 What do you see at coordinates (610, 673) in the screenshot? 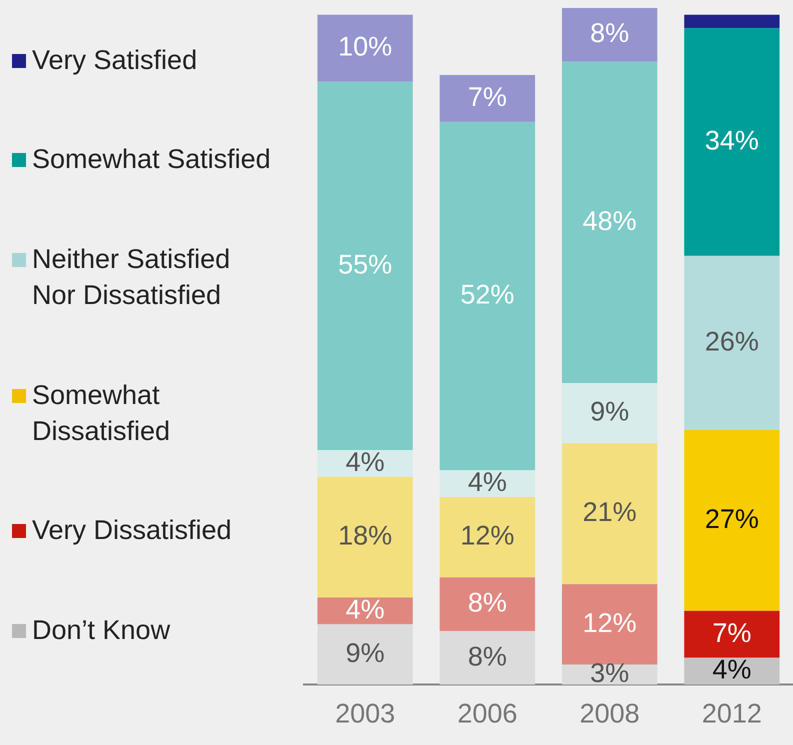
I see `data-label: 3%` at bounding box center [610, 673].